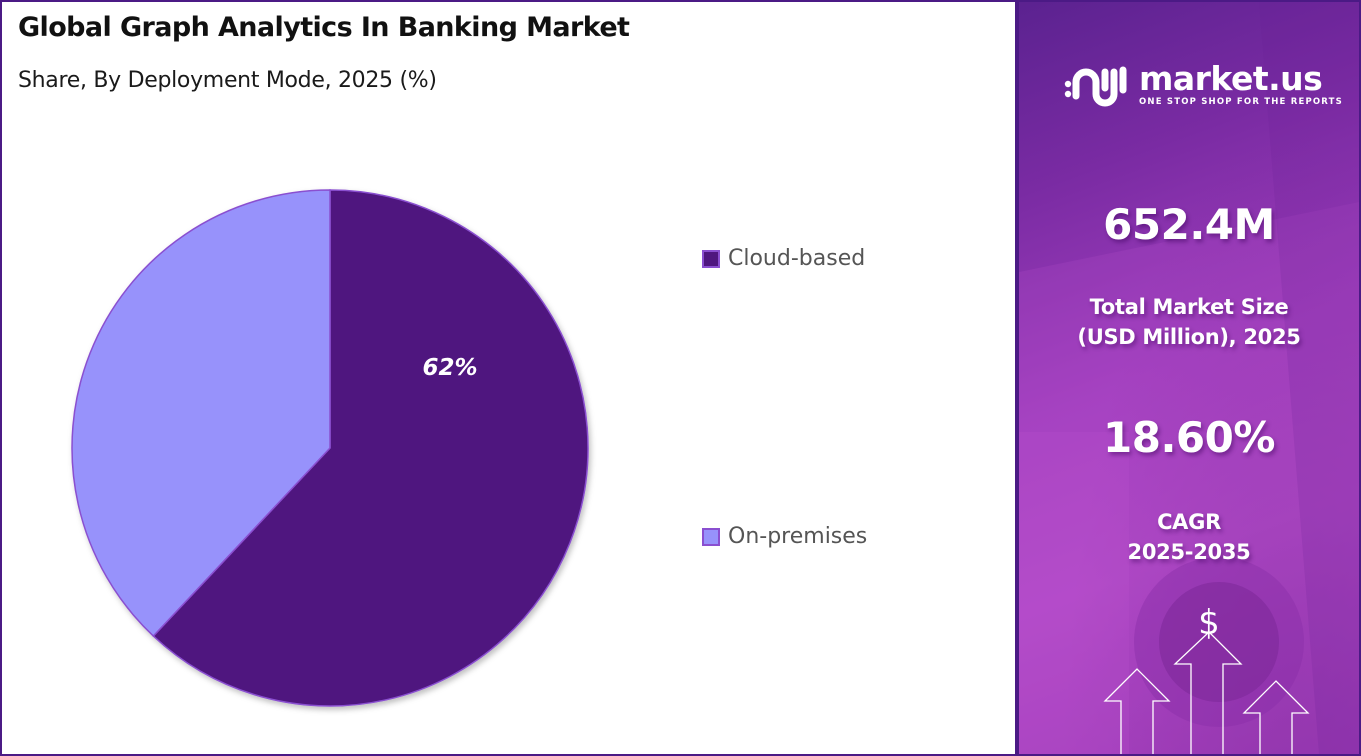 The height and width of the screenshot is (756, 1361). I want to click on market-us-logo: market.us ONE STOP SHOP FOR THE REPORTS, so click(1203, 84).